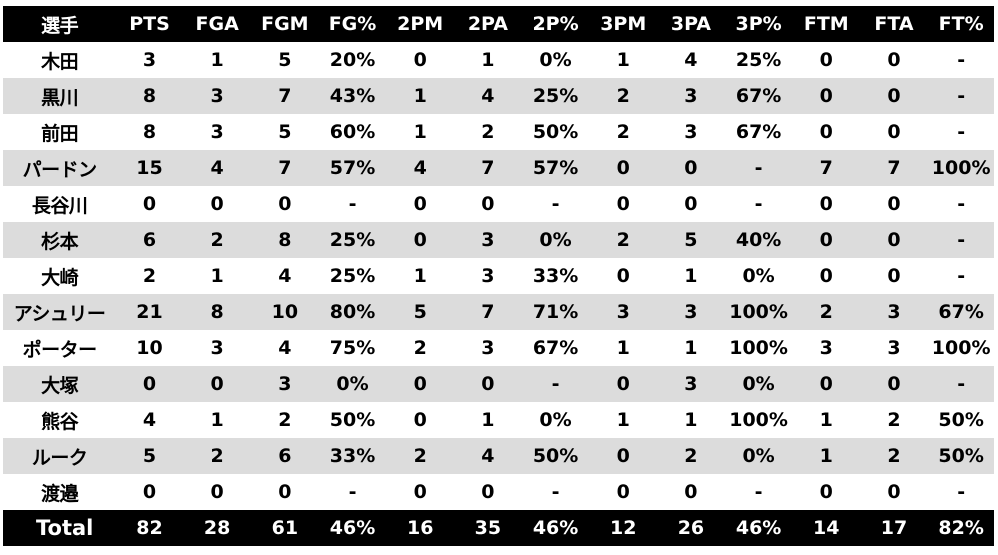  What do you see at coordinates (691, 240) in the screenshot?
I see `stat-cell-3pa: 5` at bounding box center [691, 240].